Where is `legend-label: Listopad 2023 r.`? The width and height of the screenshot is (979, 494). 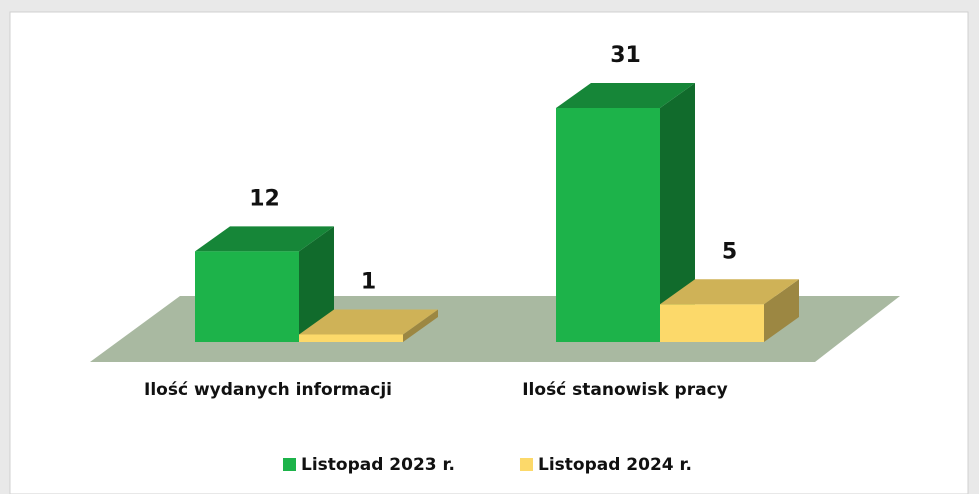 legend-label: Listopad 2023 r. is located at coordinates (378, 465).